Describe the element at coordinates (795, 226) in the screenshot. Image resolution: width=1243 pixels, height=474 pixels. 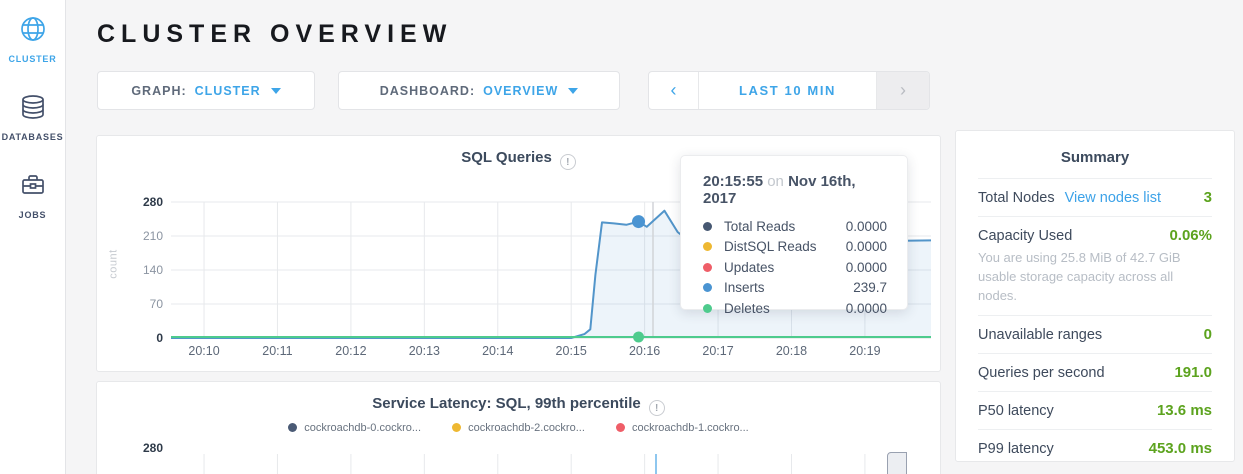
I see `tooltip-row-total-reads: Total Reads 0.0000` at that location.